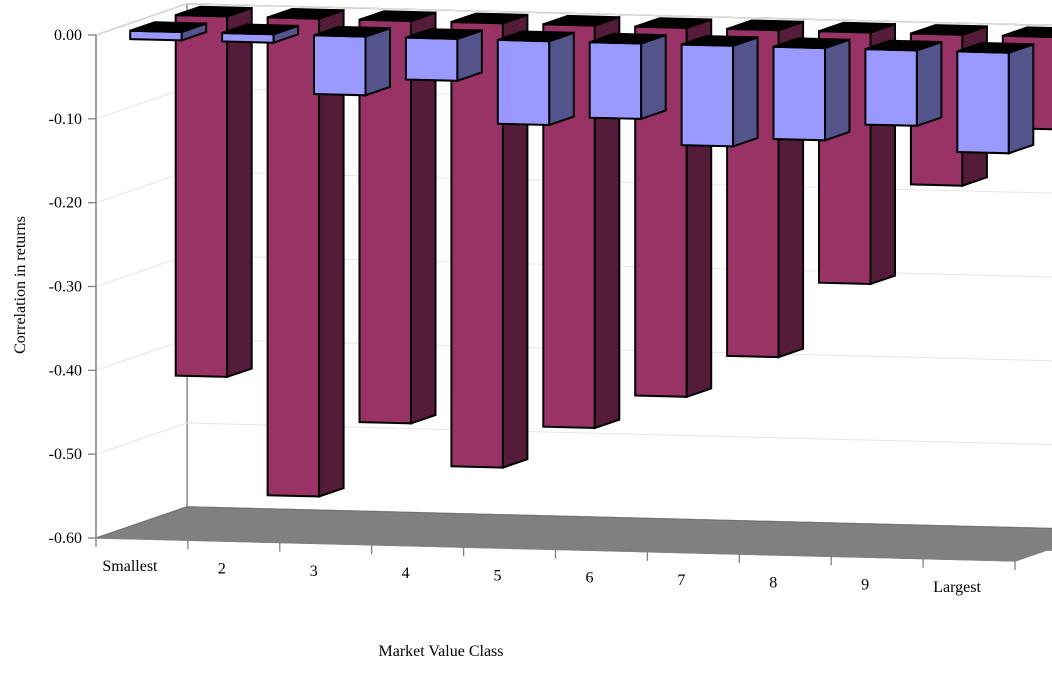 This screenshot has height=677, width=1052. Describe the element at coordinates (65, 538) in the screenshot. I see `y-tick-label: -0.60` at that location.